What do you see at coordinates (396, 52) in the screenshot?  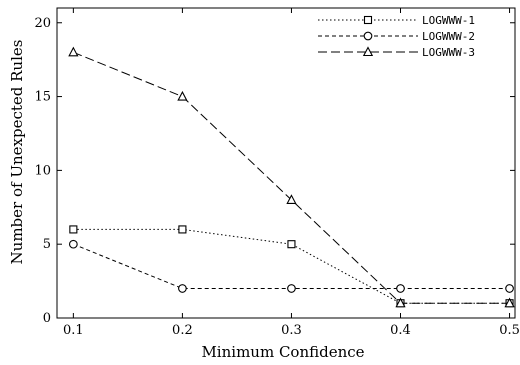 I see `legend-item: LOGWWW-3` at bounding box center [396, 52].